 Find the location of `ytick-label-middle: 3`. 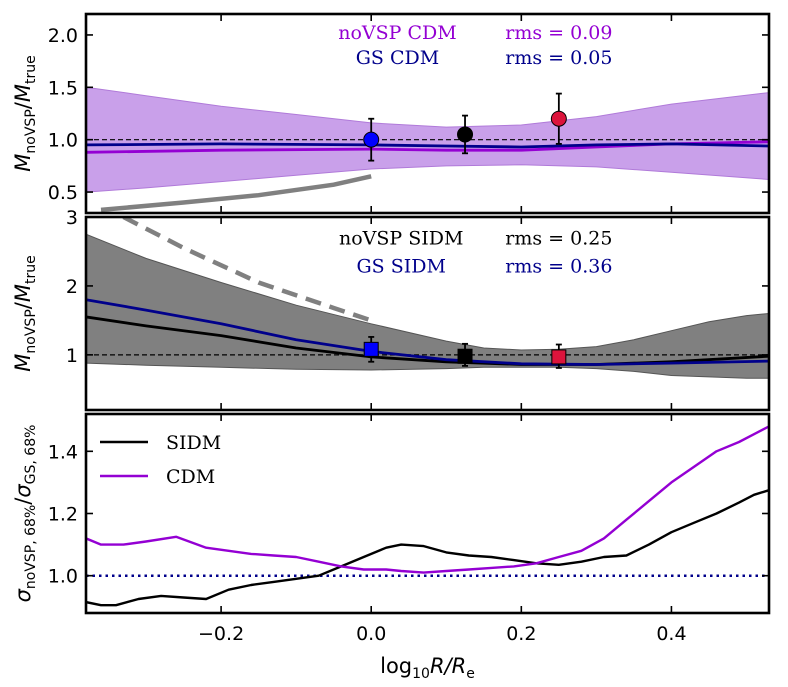

ytick-label-middle: 3 is located at coordinates (72, 218).